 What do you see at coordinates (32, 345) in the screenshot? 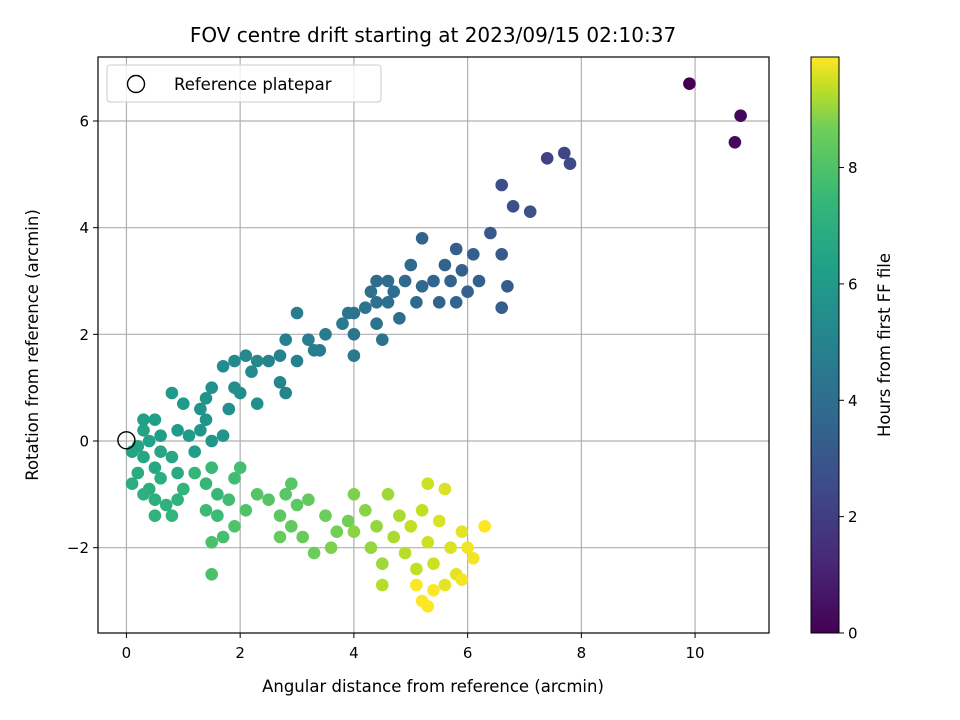
I see `y-axis-label: Rotation from reference (arcmin)` at bounding box center [32, 345].